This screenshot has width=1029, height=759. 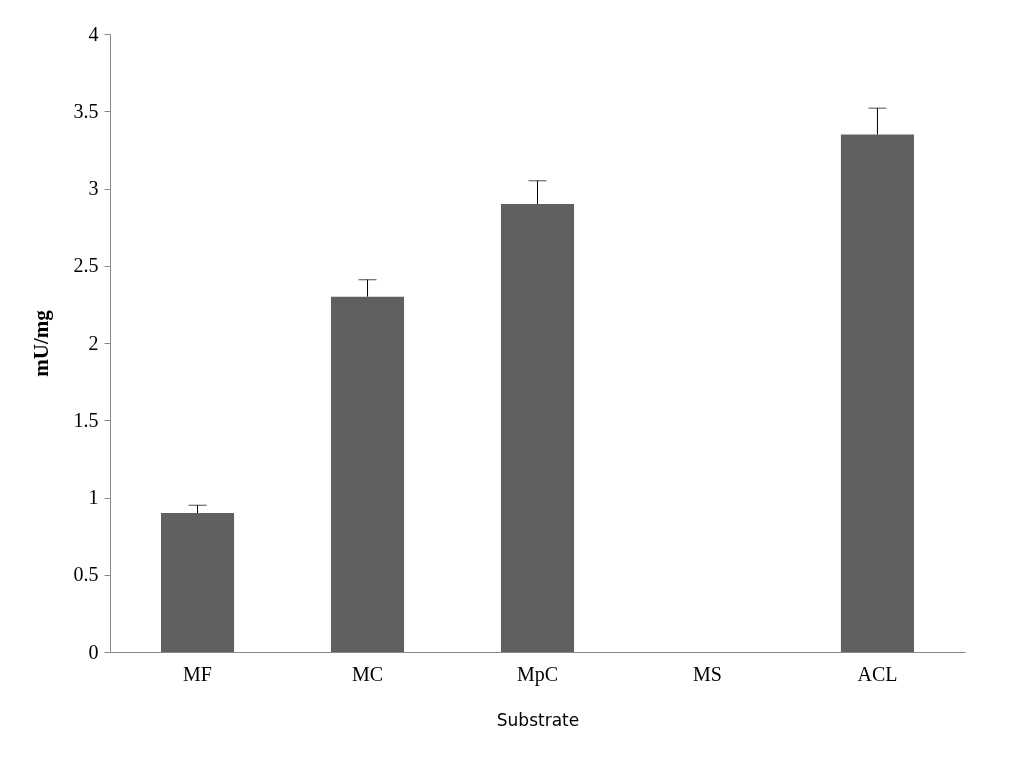 I want to click on y-axis-title: mU/mg, so click(x=40, y=343).